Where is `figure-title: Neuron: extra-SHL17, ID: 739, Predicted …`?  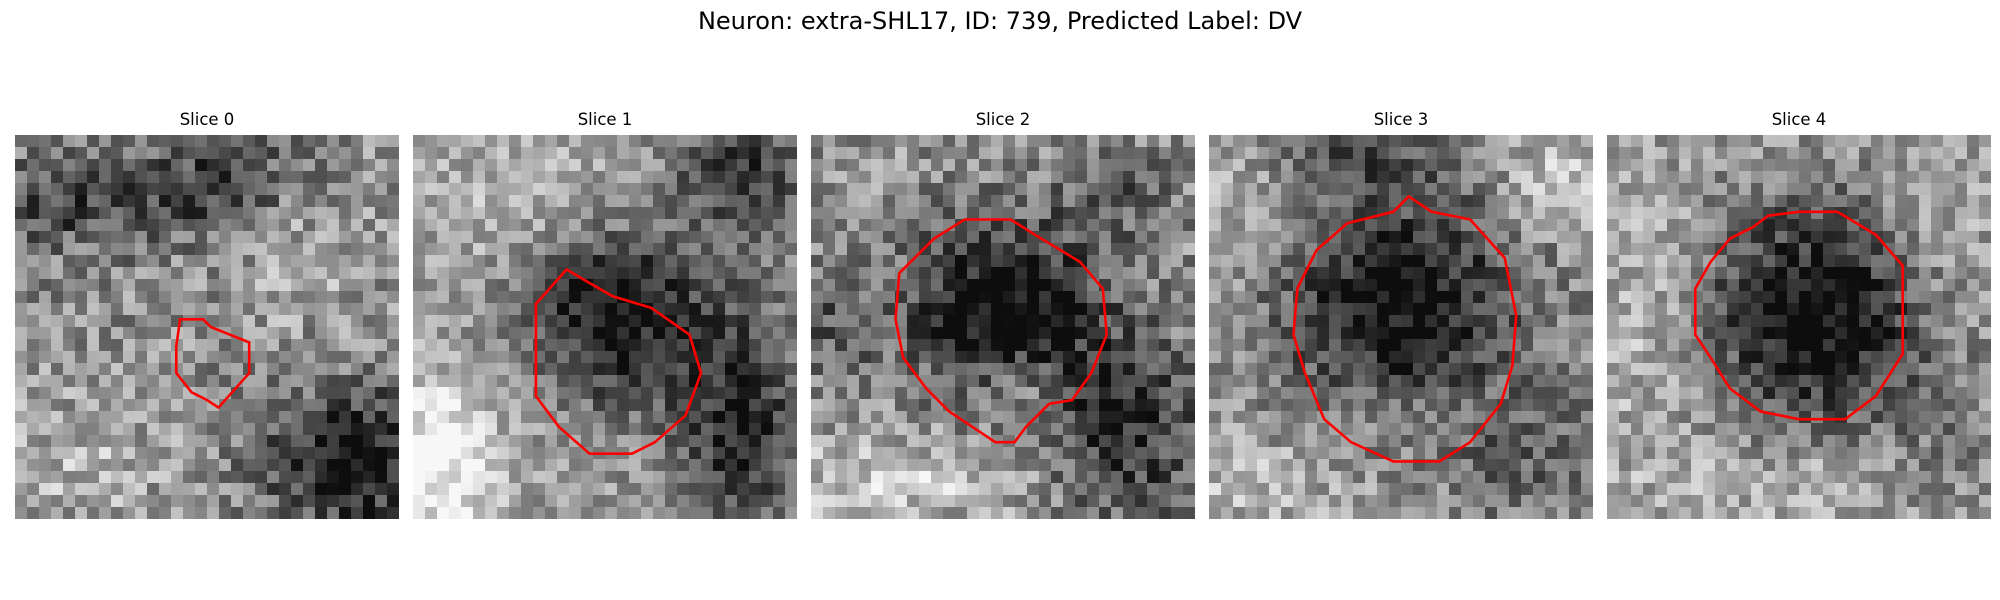 figure-title: Neuron: extra-SHL17, ID: 739, Predicted … is located at coordinates (1000, 21).